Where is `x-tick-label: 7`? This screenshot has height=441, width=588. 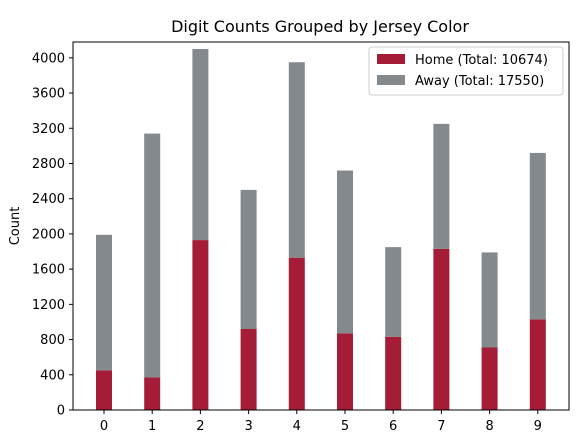
x-tick-label: 7 is located at coordinates (441, 426).